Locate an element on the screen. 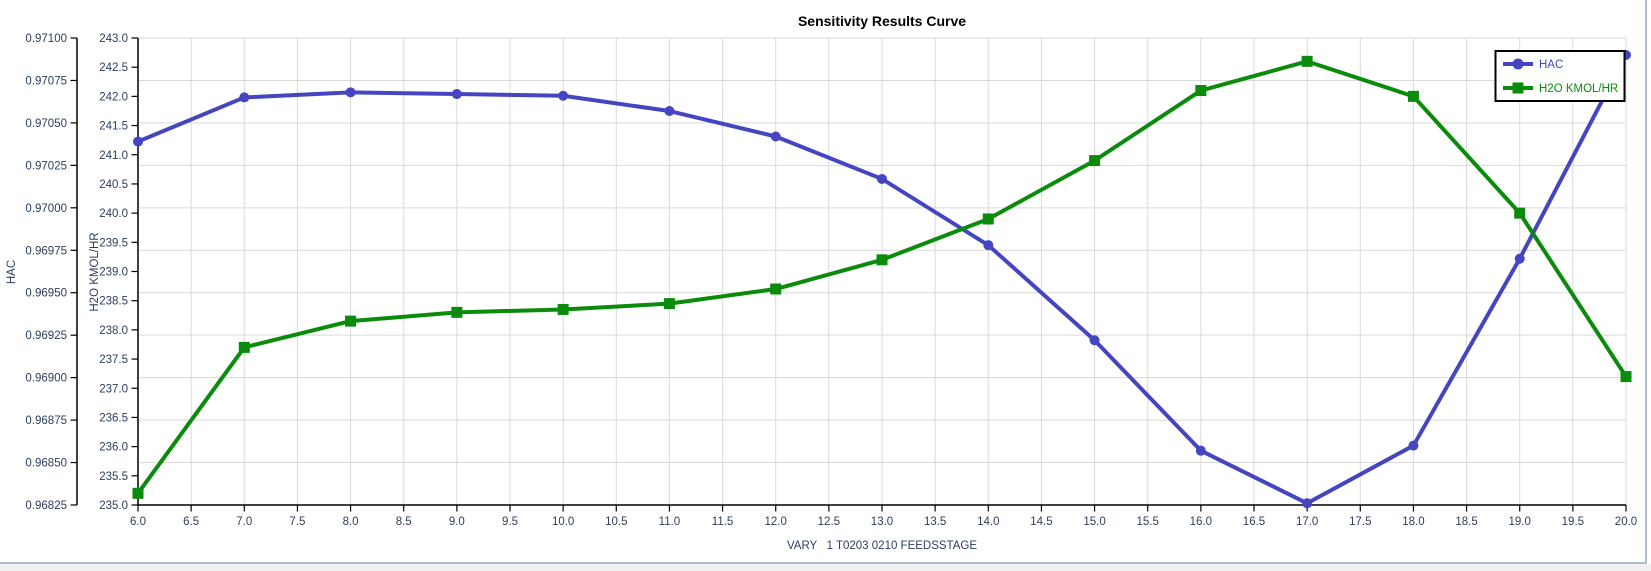 This screenshot has height=571, width=1651. h2o-tick-label: 237.5 is located at coordinates (113, 360).